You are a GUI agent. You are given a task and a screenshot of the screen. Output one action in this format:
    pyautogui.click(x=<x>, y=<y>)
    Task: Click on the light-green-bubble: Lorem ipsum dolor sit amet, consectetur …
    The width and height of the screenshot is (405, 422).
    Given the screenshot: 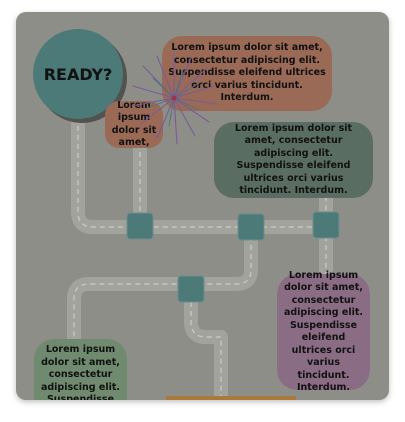 What is the action you would take?
    pyautogui.click(x=80, y=369)
    